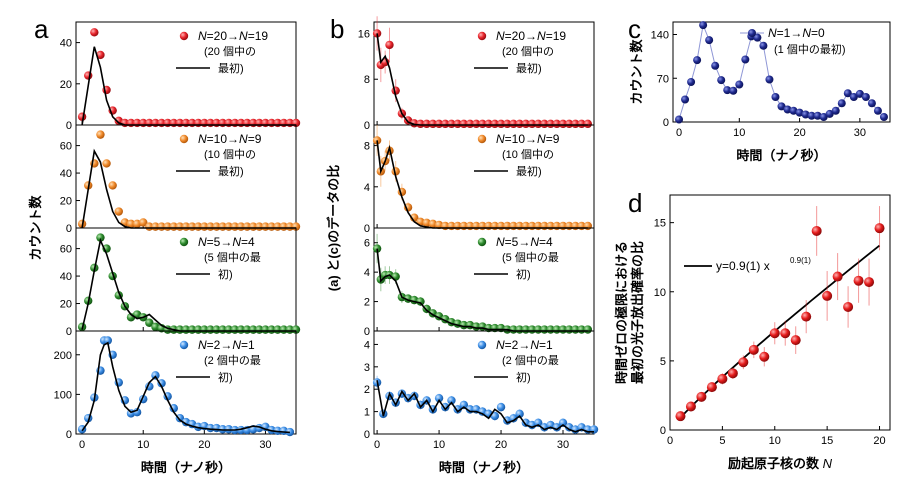 The width and height of the screenshot is (900, 483). I want to click on a-ytick-label: 200, so click(63, 356).